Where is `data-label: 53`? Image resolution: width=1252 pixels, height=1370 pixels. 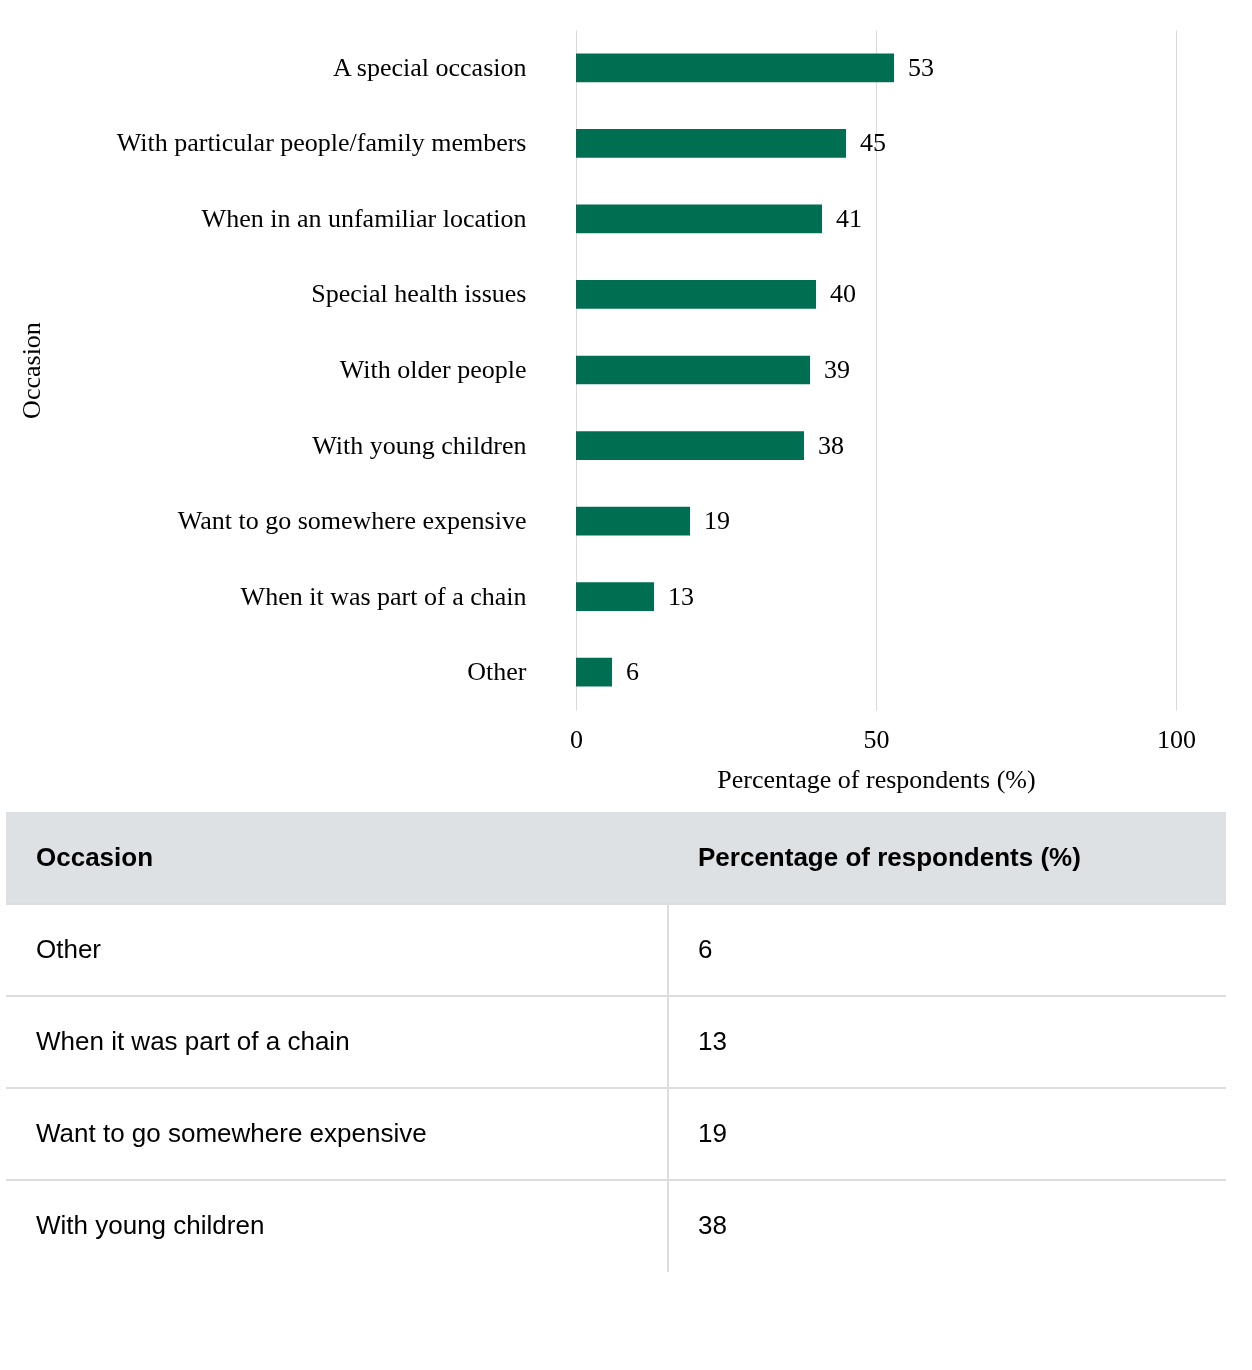
data-label: 53 is located at coordinates (921, 67).